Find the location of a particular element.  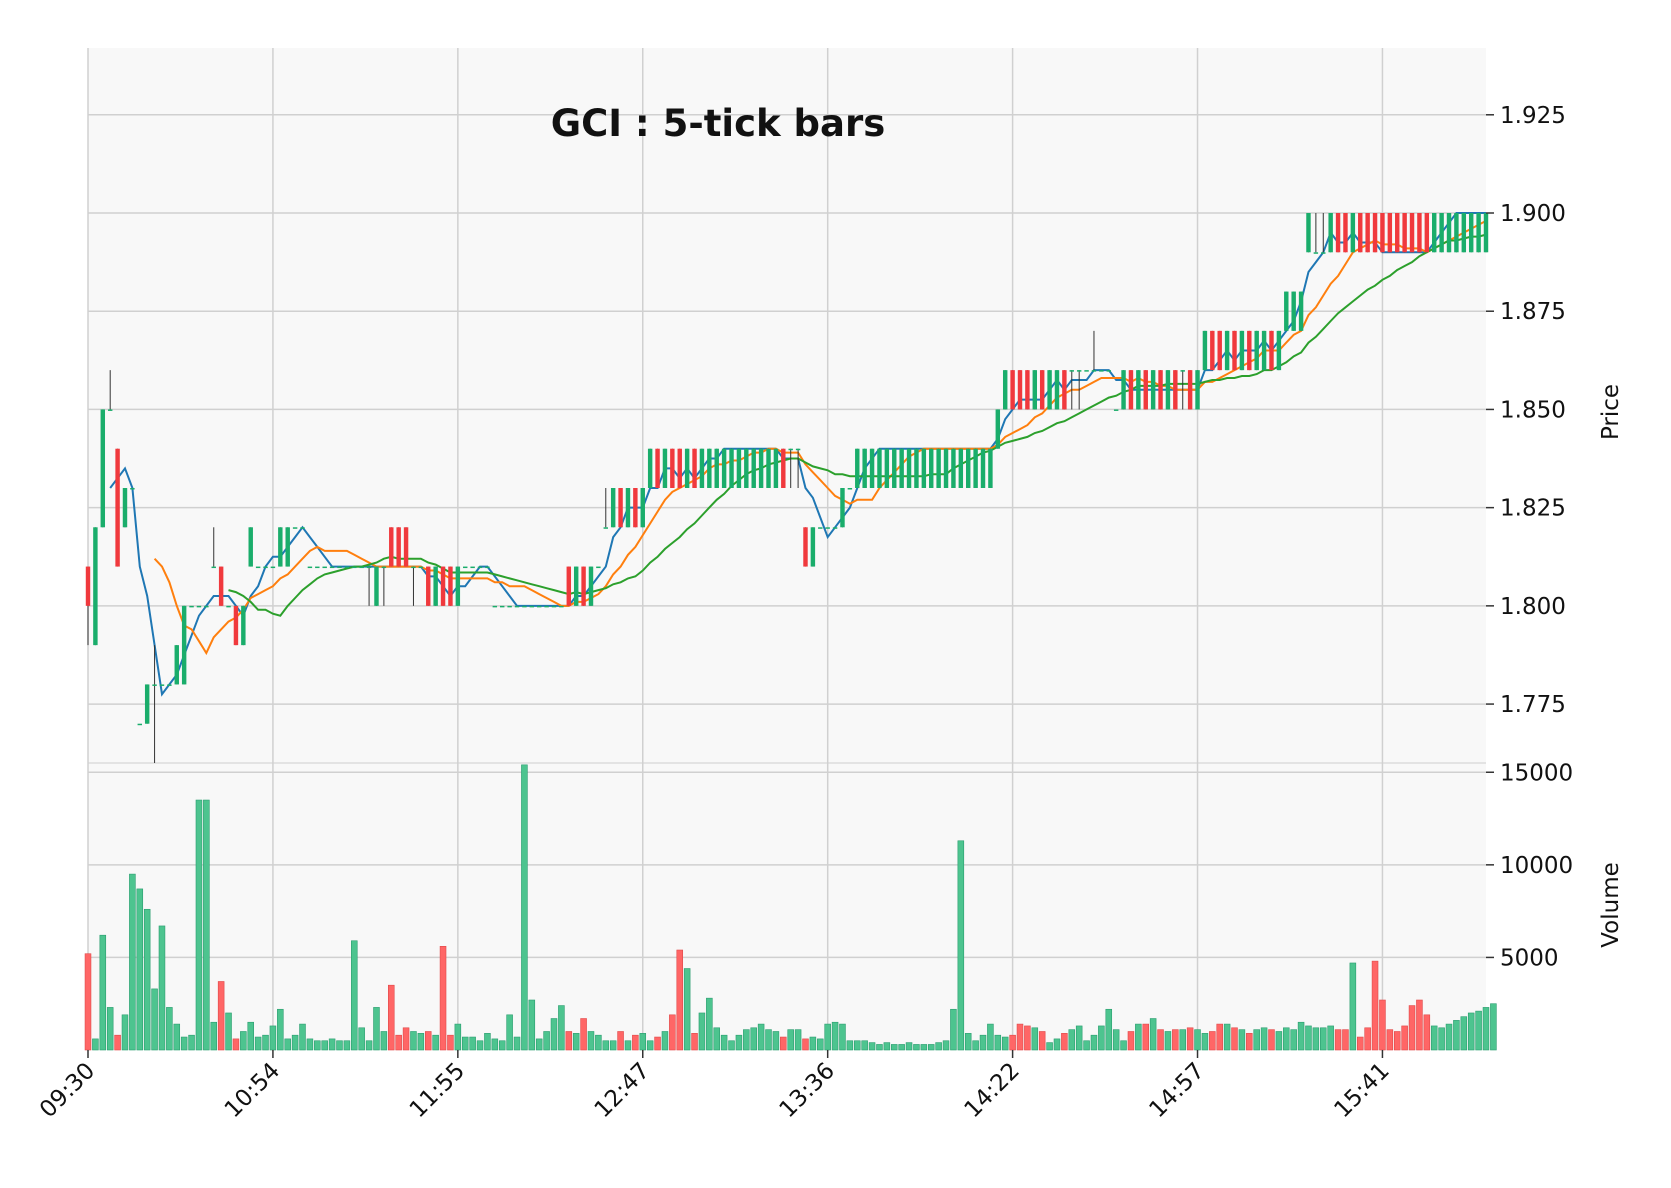

time-tick-label: 13:36 is located at coordinates (807, 1090).